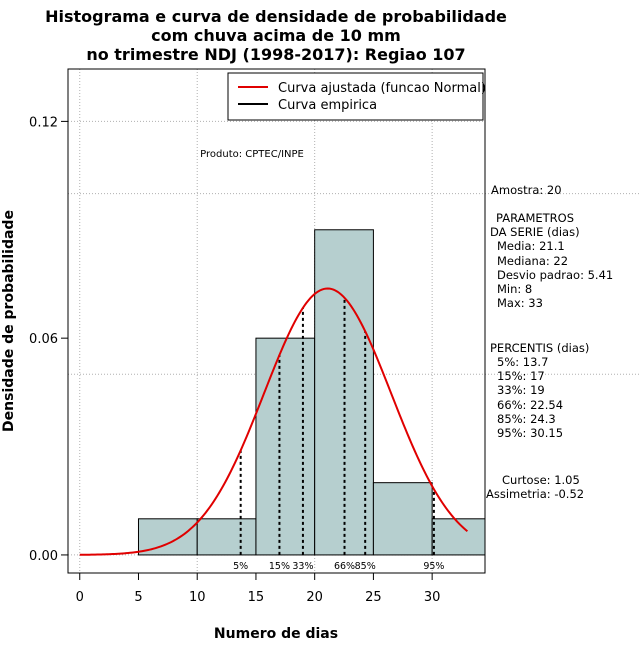  What do you see at coordinates (43, 339) in the screenshot?
I see `y-tick-label-1: 0.06` at bounding box center [43, 339].